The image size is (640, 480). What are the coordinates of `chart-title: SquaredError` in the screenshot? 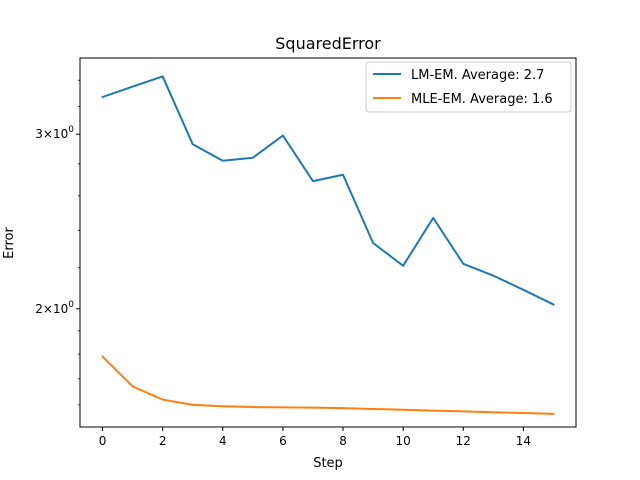 It's located at (328, 43).